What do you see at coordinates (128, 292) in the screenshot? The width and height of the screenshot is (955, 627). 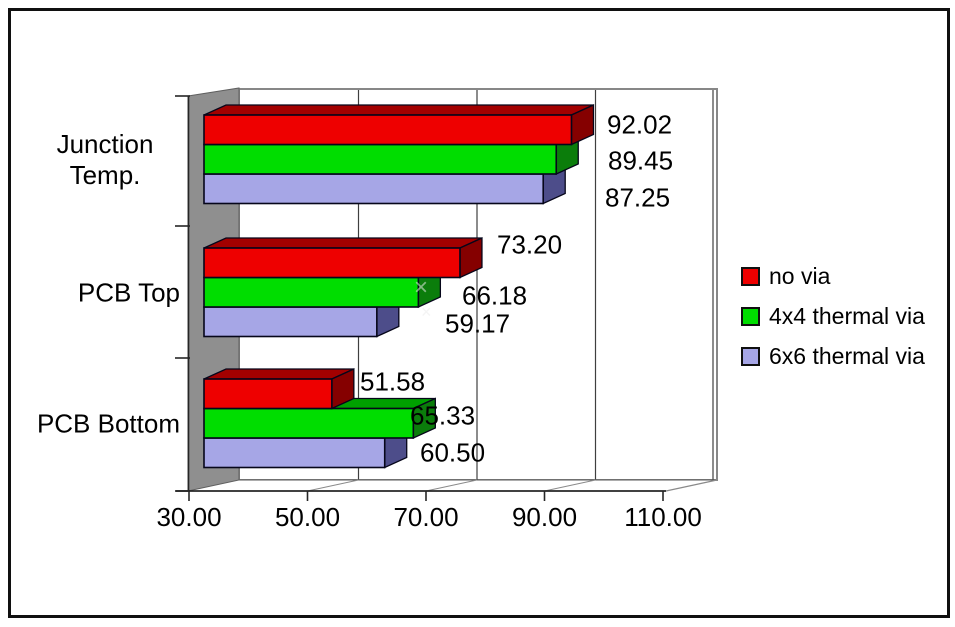 I see `category-label: PCB Top` at bounding box center [128, 292].